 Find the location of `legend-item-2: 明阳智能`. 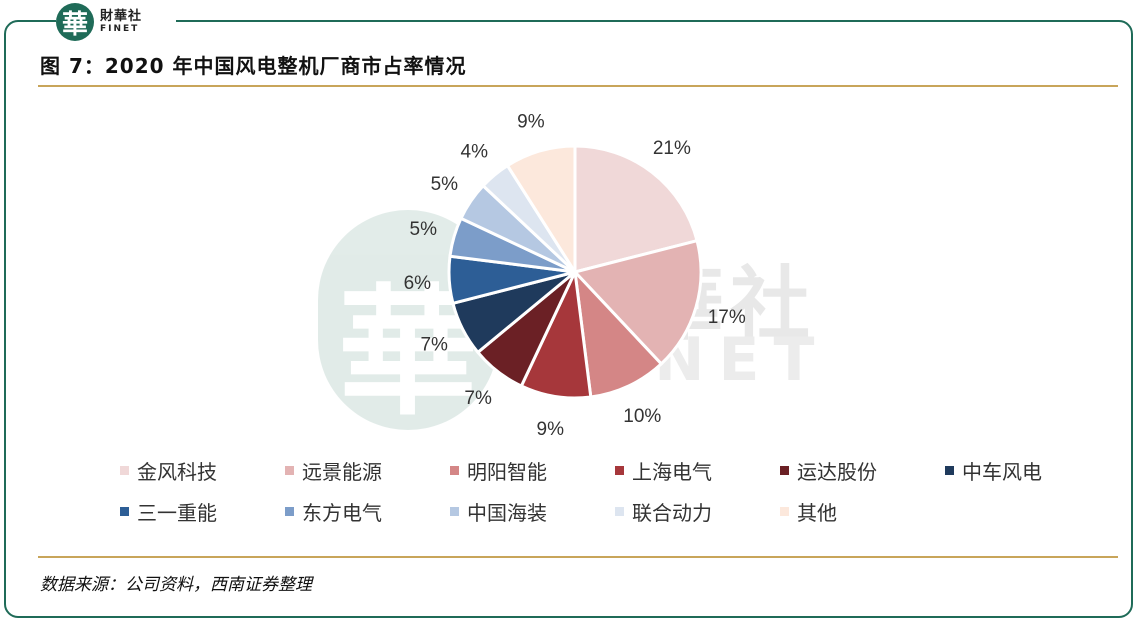

legend-item-2: 明阳智能 is located at coordinates (498, 470).